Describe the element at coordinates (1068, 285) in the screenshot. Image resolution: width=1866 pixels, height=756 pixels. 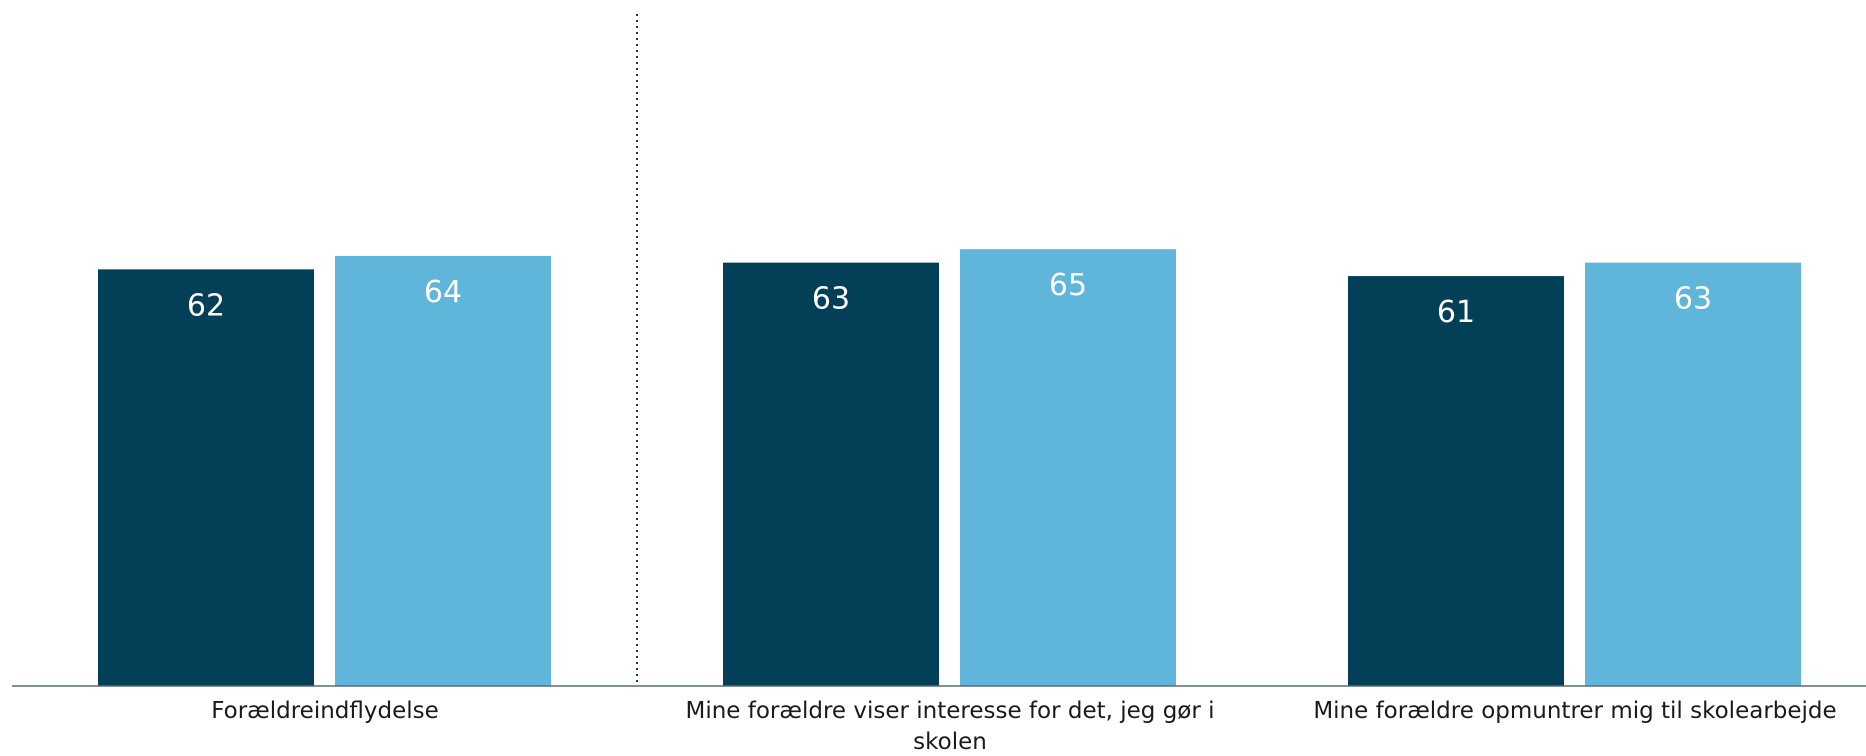
I see `value-label-series2-cat2: 65` at that location.